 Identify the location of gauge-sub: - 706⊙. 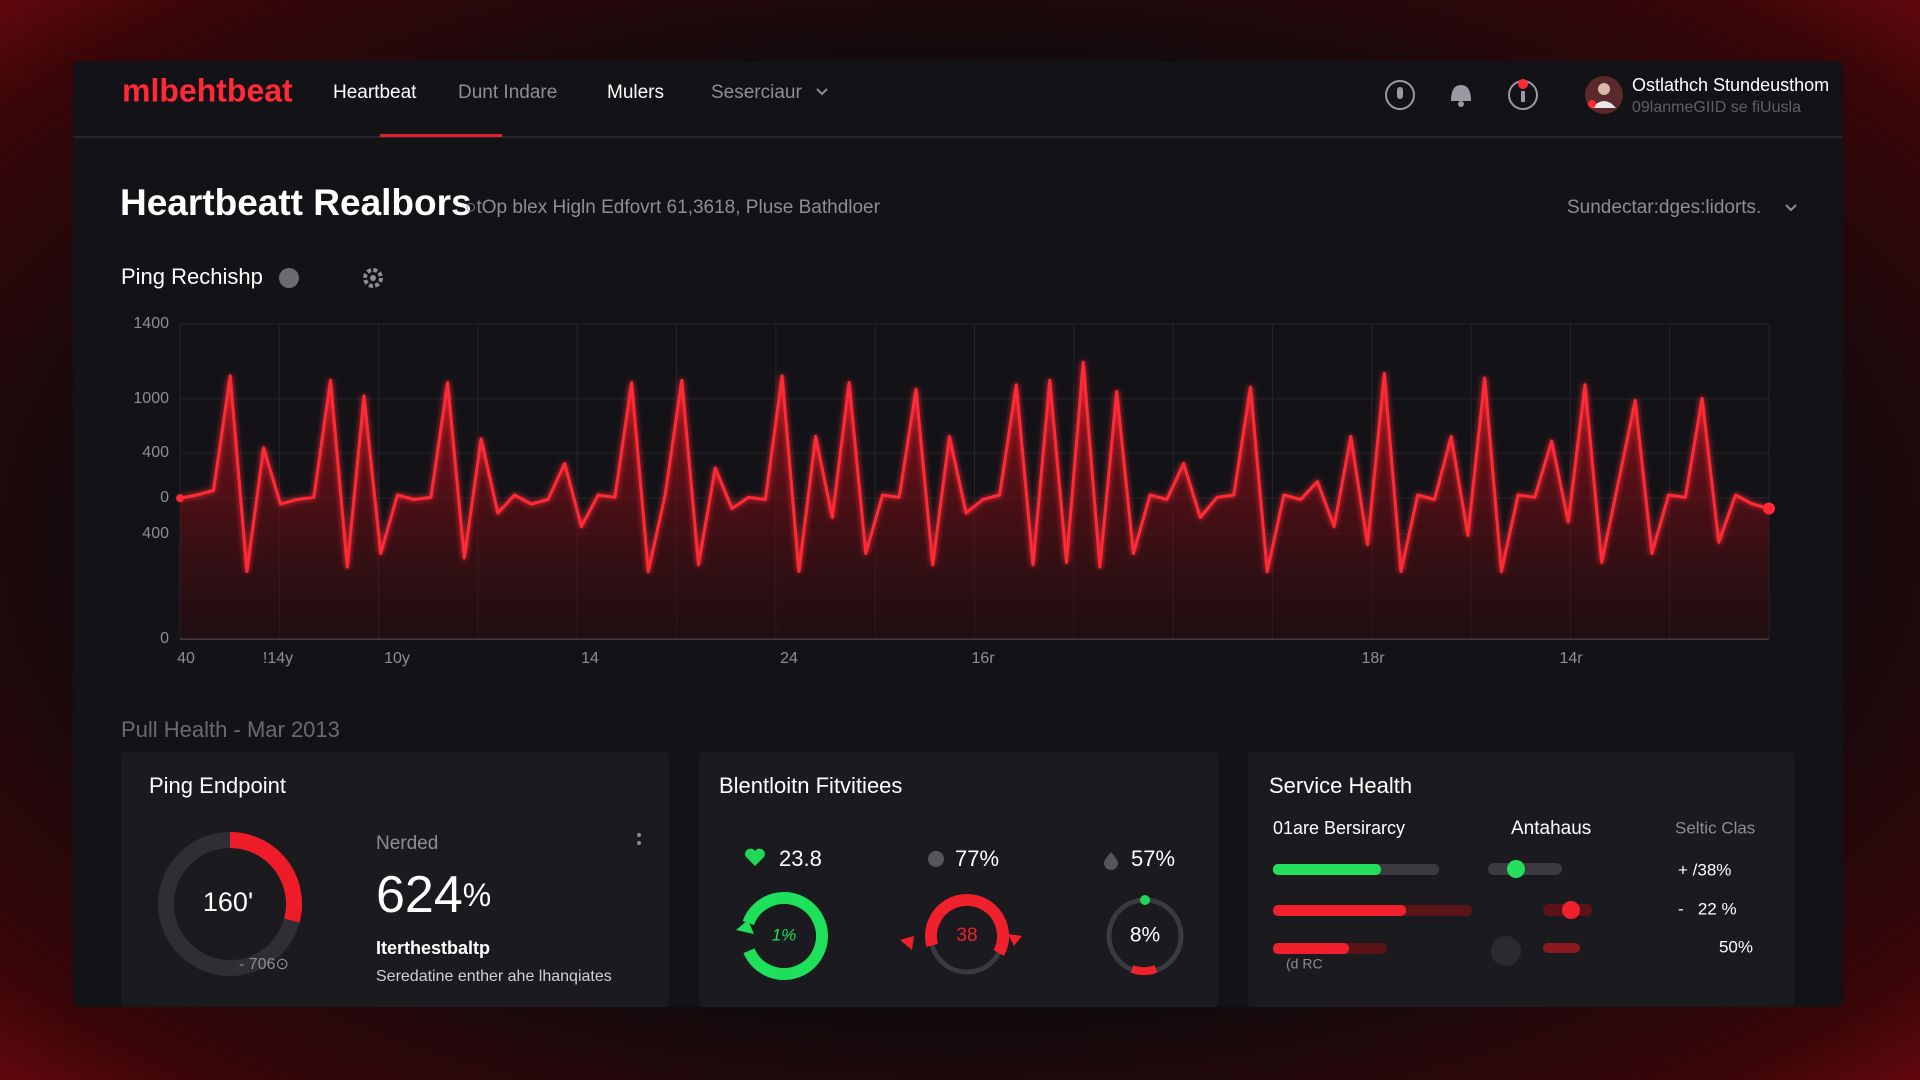
(264, 964).